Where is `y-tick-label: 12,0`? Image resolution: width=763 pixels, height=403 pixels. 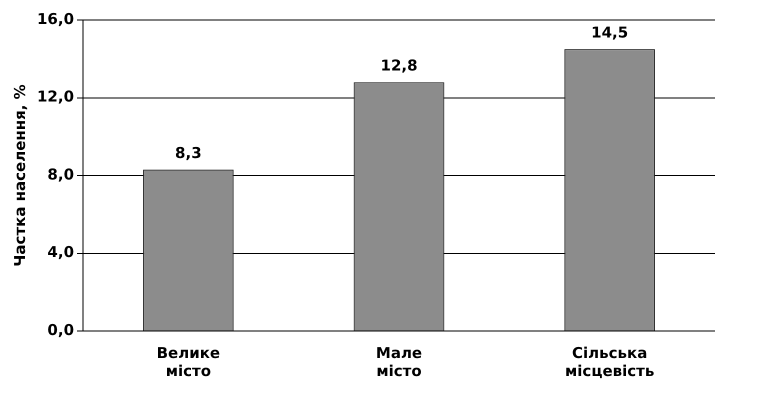
y-tick-label: 12,0 is located at coordinates (55, 97).